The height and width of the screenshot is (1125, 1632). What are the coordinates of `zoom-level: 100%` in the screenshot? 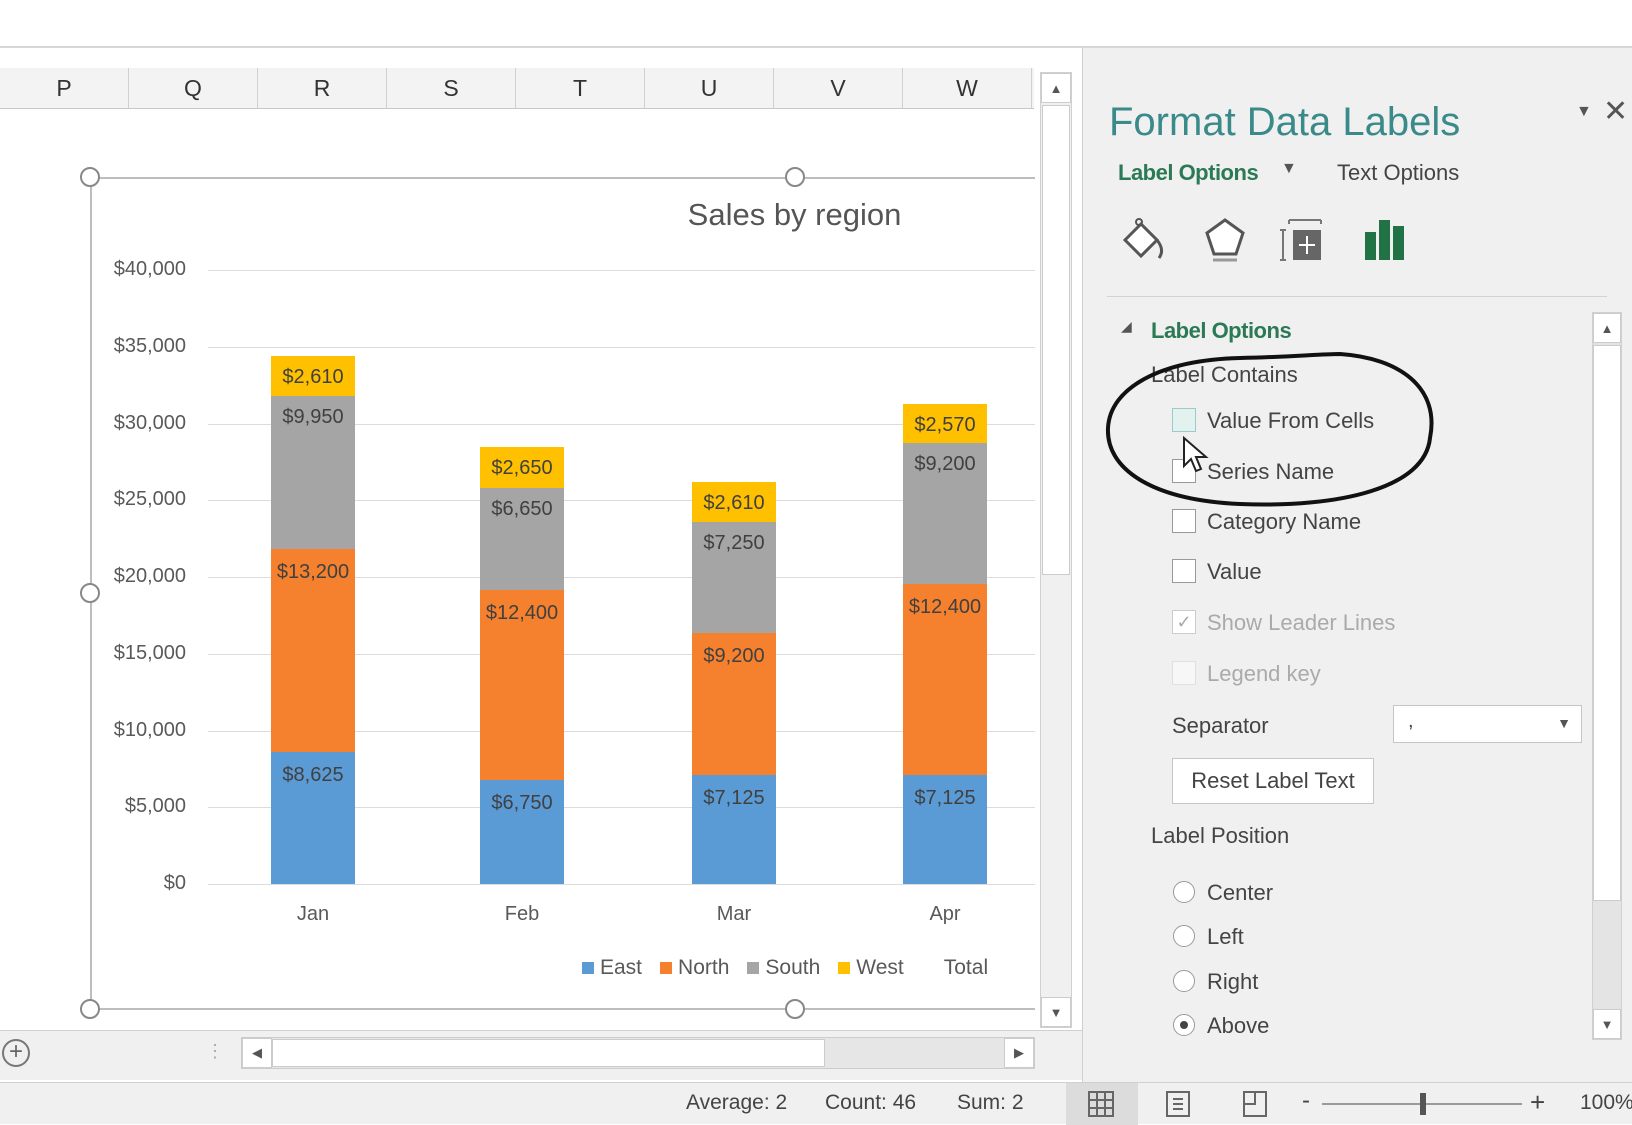 It's located at (1606, 1102).